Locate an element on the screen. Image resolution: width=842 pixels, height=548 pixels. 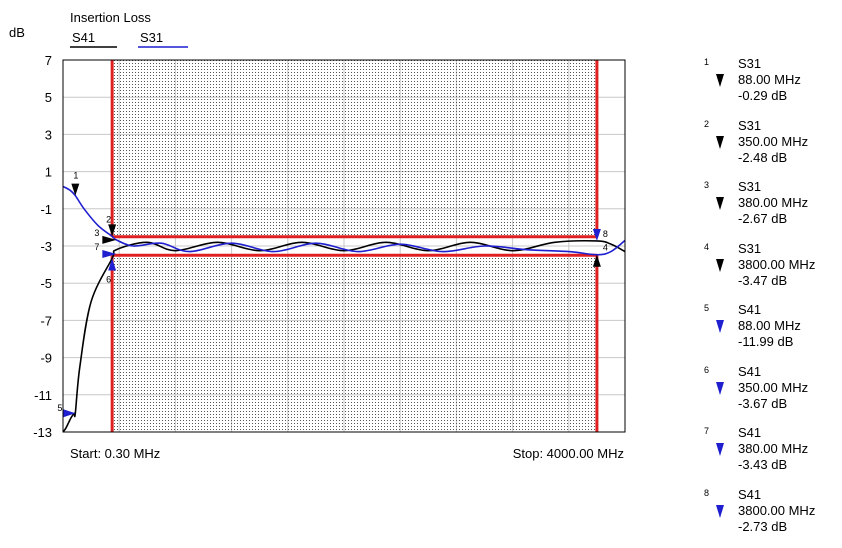
marker-2-id: 2 is located at coordinates (108, 219).